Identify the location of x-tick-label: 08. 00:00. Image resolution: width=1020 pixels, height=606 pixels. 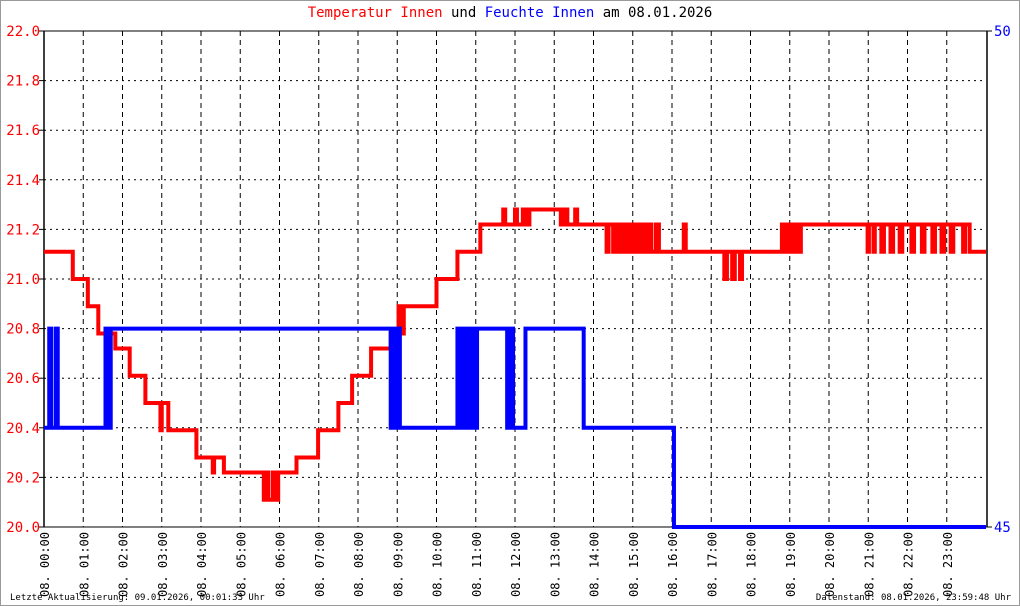
(45, 564).